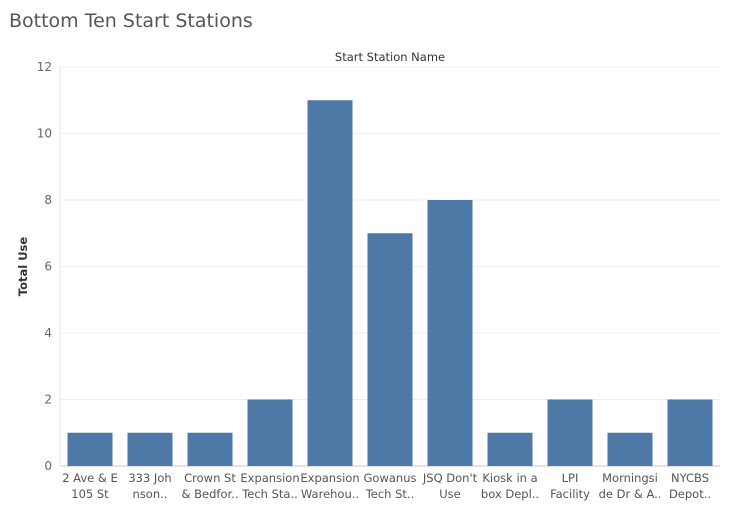  I want to click on x-category-label: Expansion Tech Sta.., so click(269, 486).